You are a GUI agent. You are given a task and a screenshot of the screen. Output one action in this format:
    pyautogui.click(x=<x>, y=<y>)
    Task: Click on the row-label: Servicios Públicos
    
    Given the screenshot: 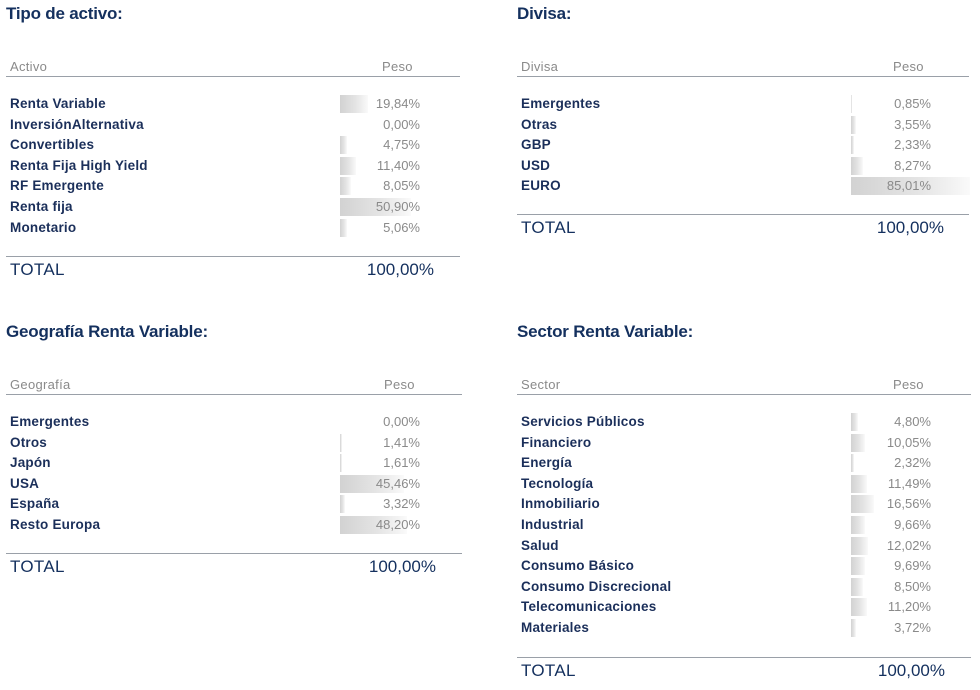 What is the action you would take?
    pyautogui.click(x=583, y=421)
    